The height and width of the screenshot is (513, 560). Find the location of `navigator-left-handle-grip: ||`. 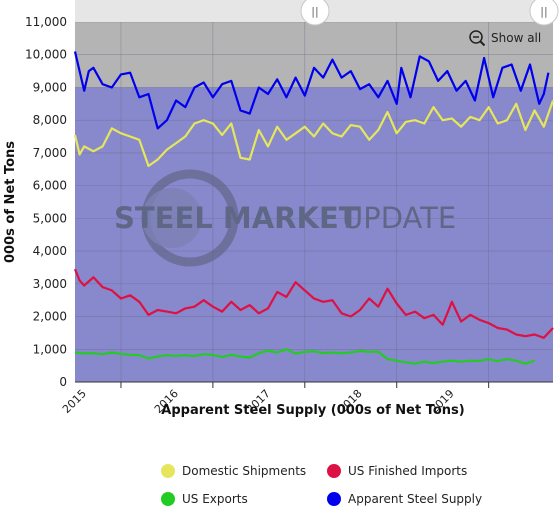

navigator-left-handle-grip: || is located at coordinates (314, 11).